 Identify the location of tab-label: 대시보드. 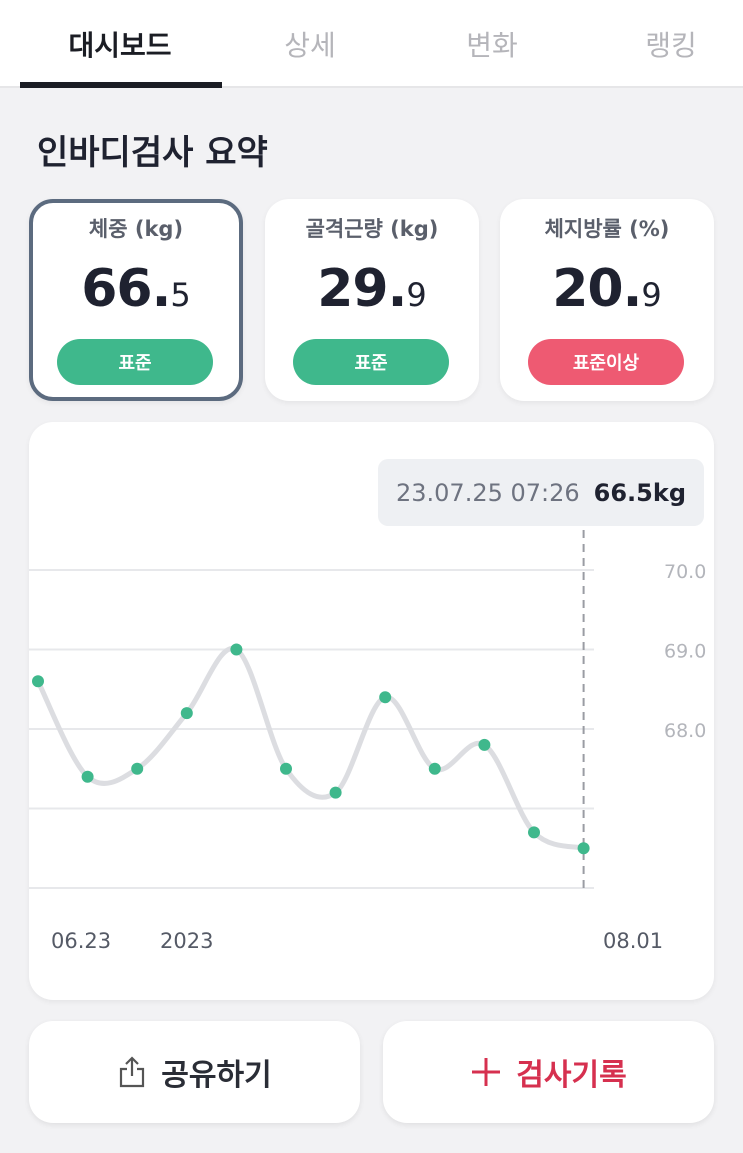
(120, 45).